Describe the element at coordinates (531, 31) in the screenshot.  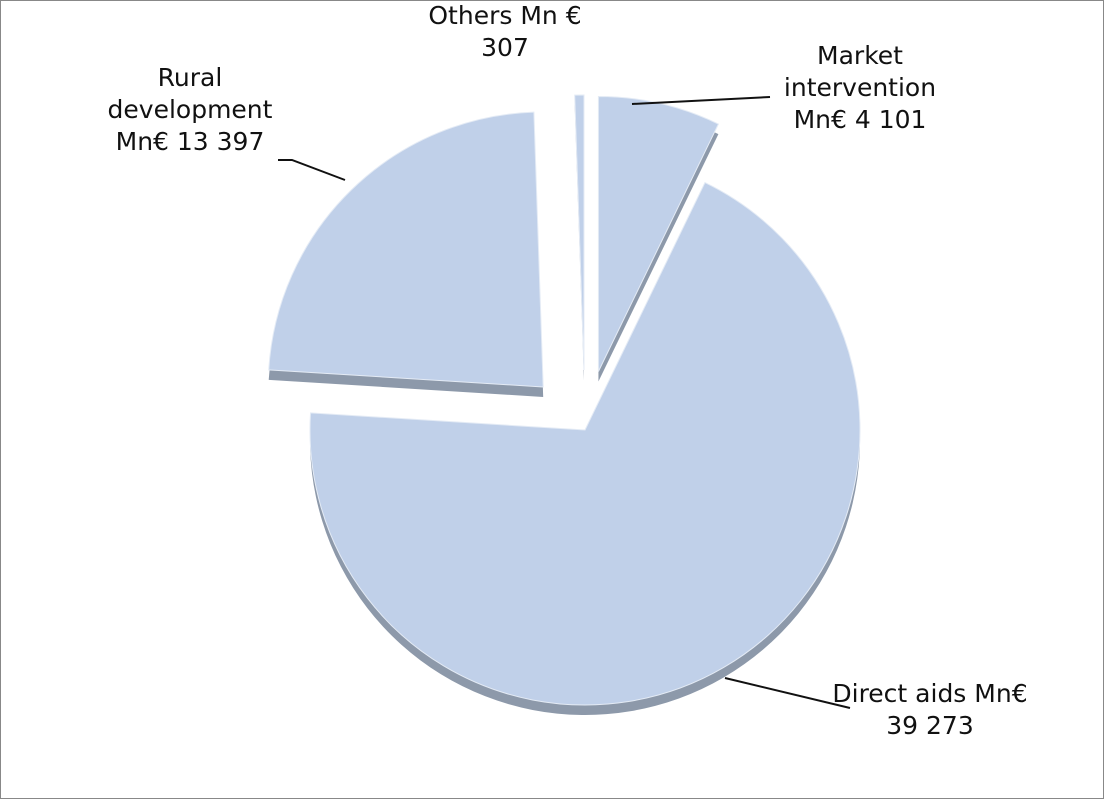
I see `value-label: Mn € 307` at that location.